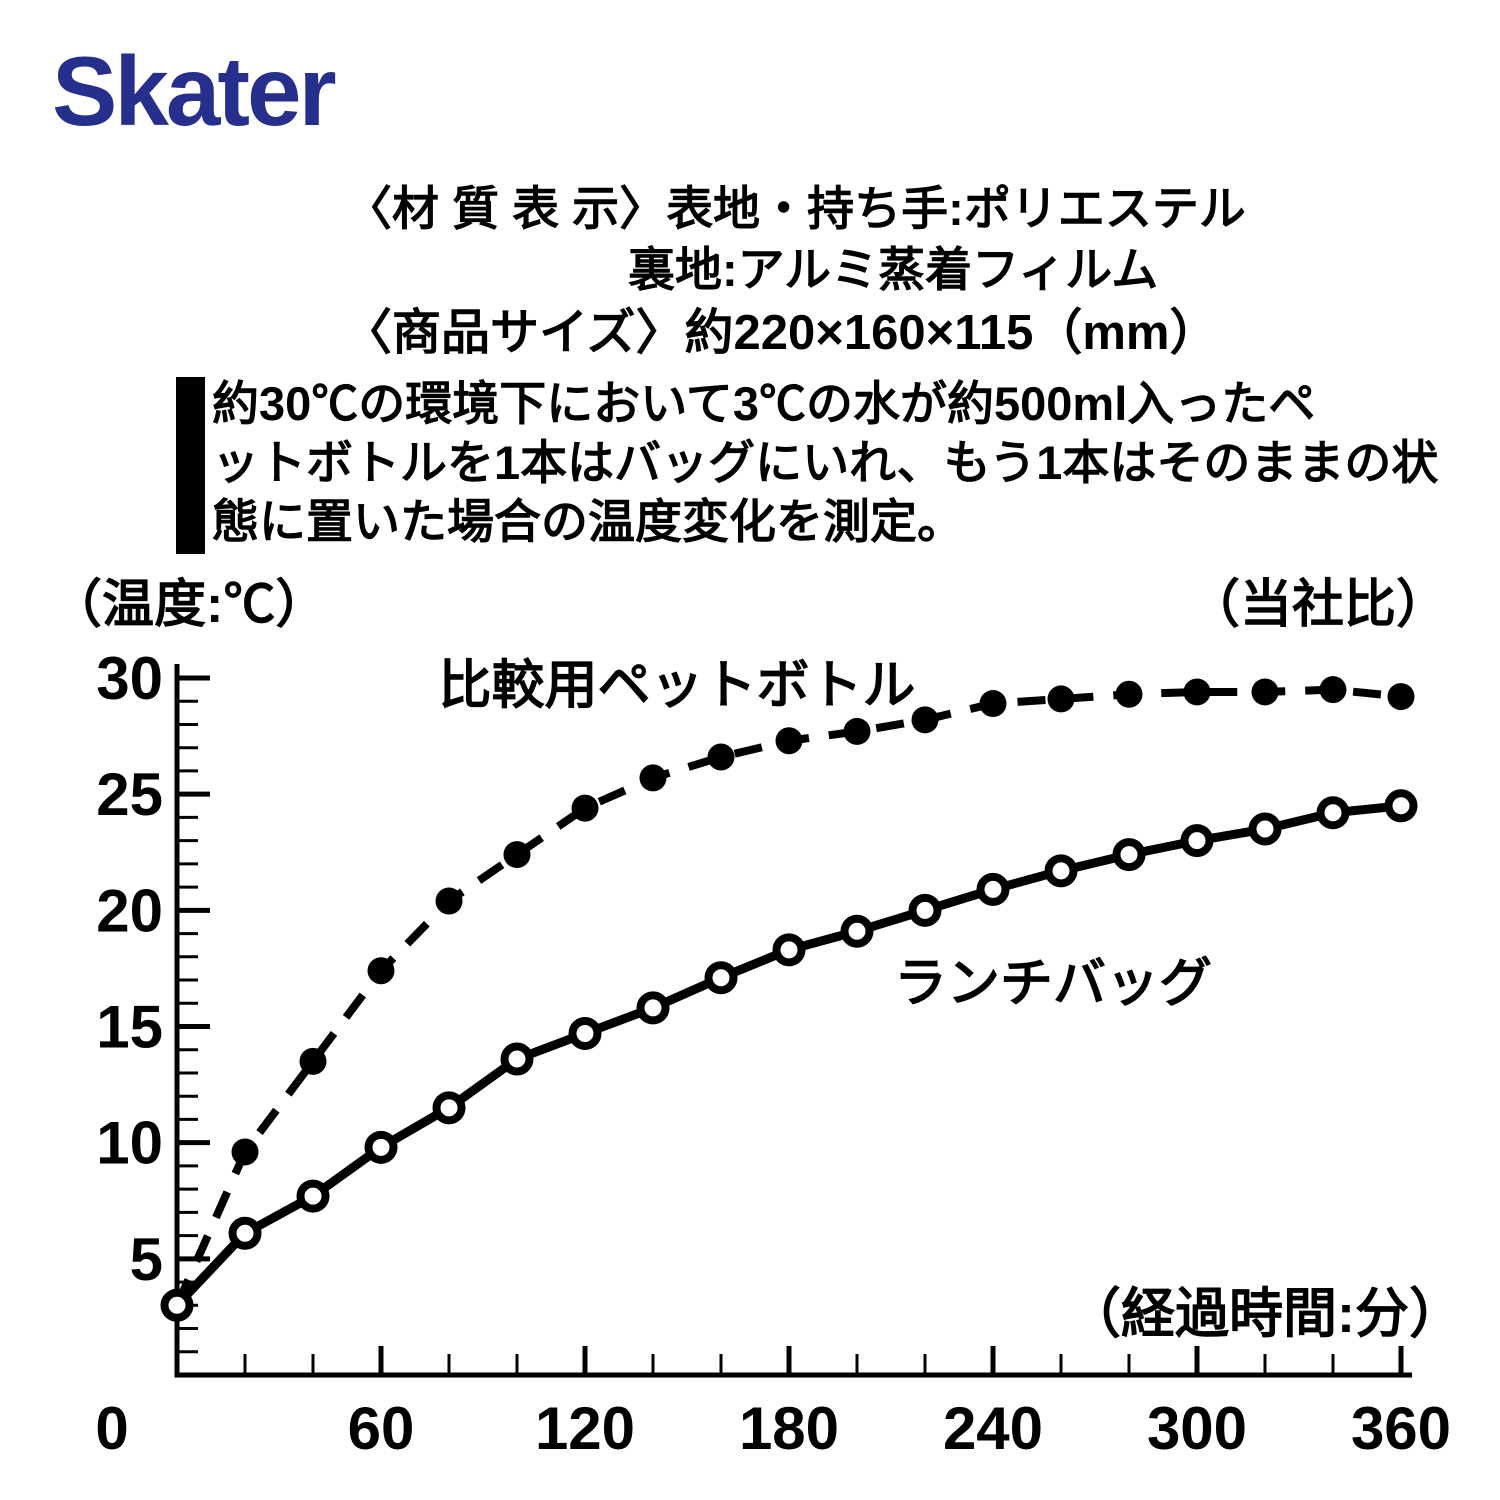  What do you see at coordinates (956, 208) in the screenshot?
I see `material-outer-text: 表地・持ち手:ポリエステル` at bounding box center [956, 208].